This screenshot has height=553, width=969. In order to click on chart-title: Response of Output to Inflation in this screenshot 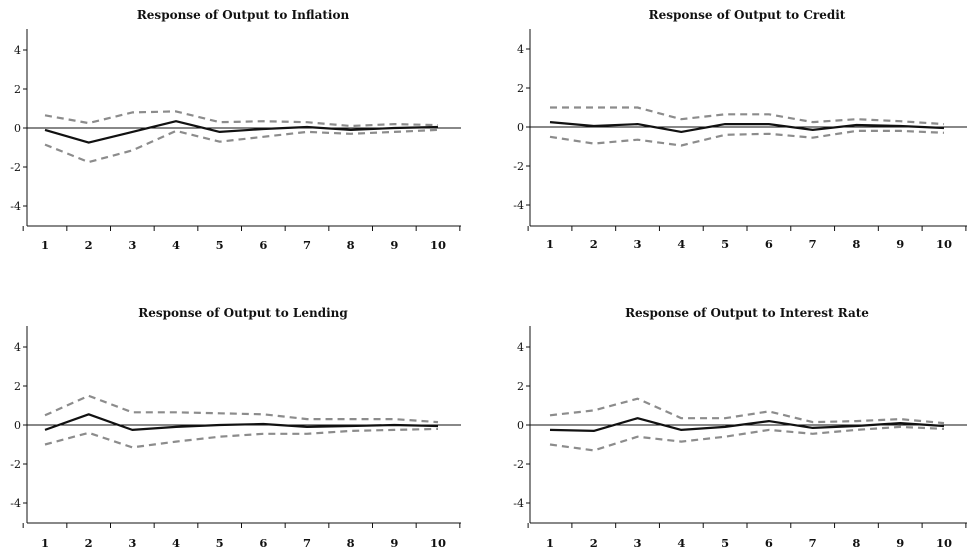, I will do `click(243, 15)`.